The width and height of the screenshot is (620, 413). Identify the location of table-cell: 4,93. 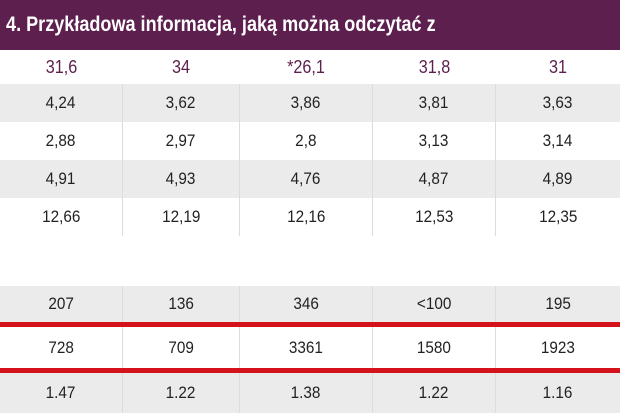
(181, 179).